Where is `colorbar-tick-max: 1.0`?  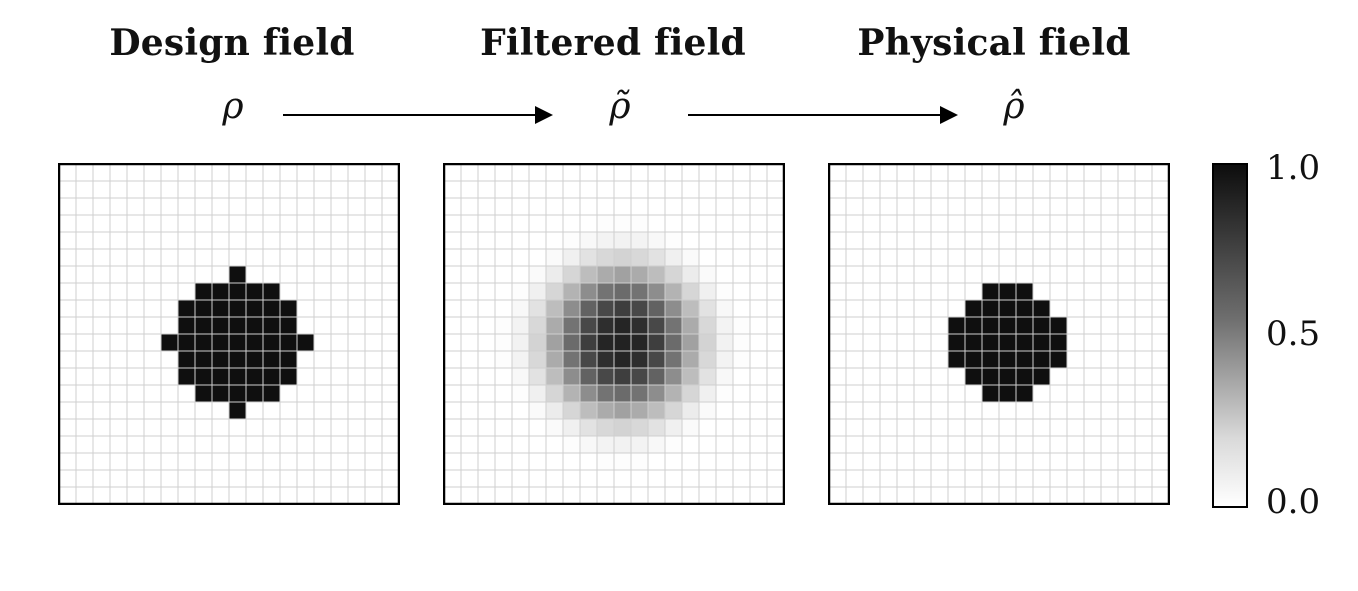
colorbar-tick-max: 1.0 is located at coordinates (1293, 168).